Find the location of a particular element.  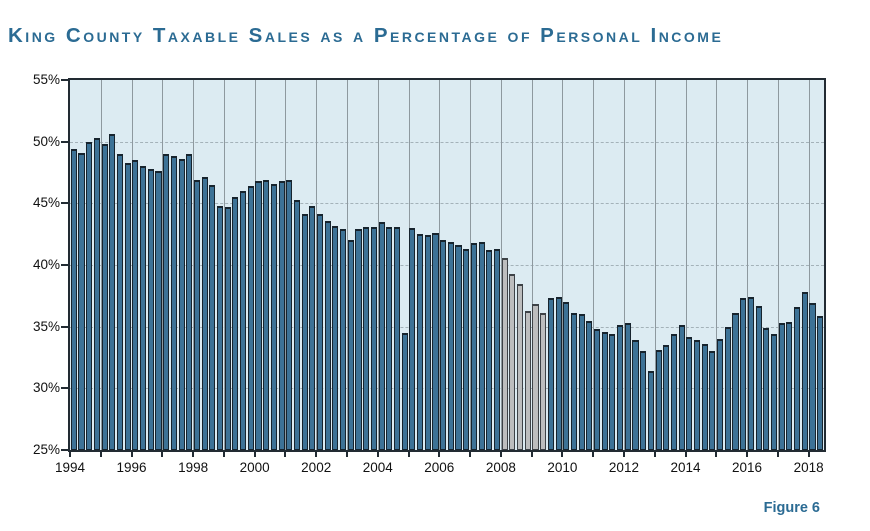

bar-2015-q1 is located at coordinates (720, 394).